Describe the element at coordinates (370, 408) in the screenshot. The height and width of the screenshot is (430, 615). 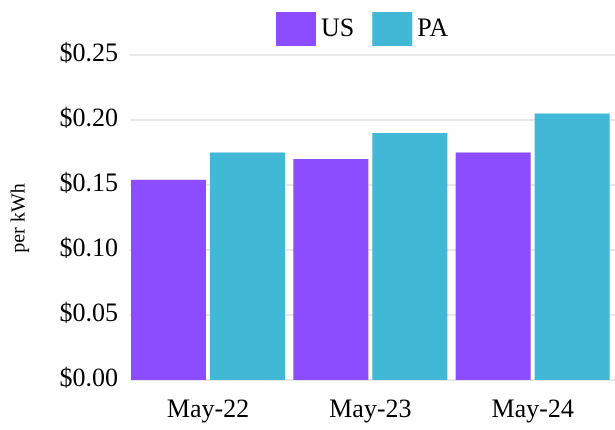
I see `x-tick-label: May-23` at that location.